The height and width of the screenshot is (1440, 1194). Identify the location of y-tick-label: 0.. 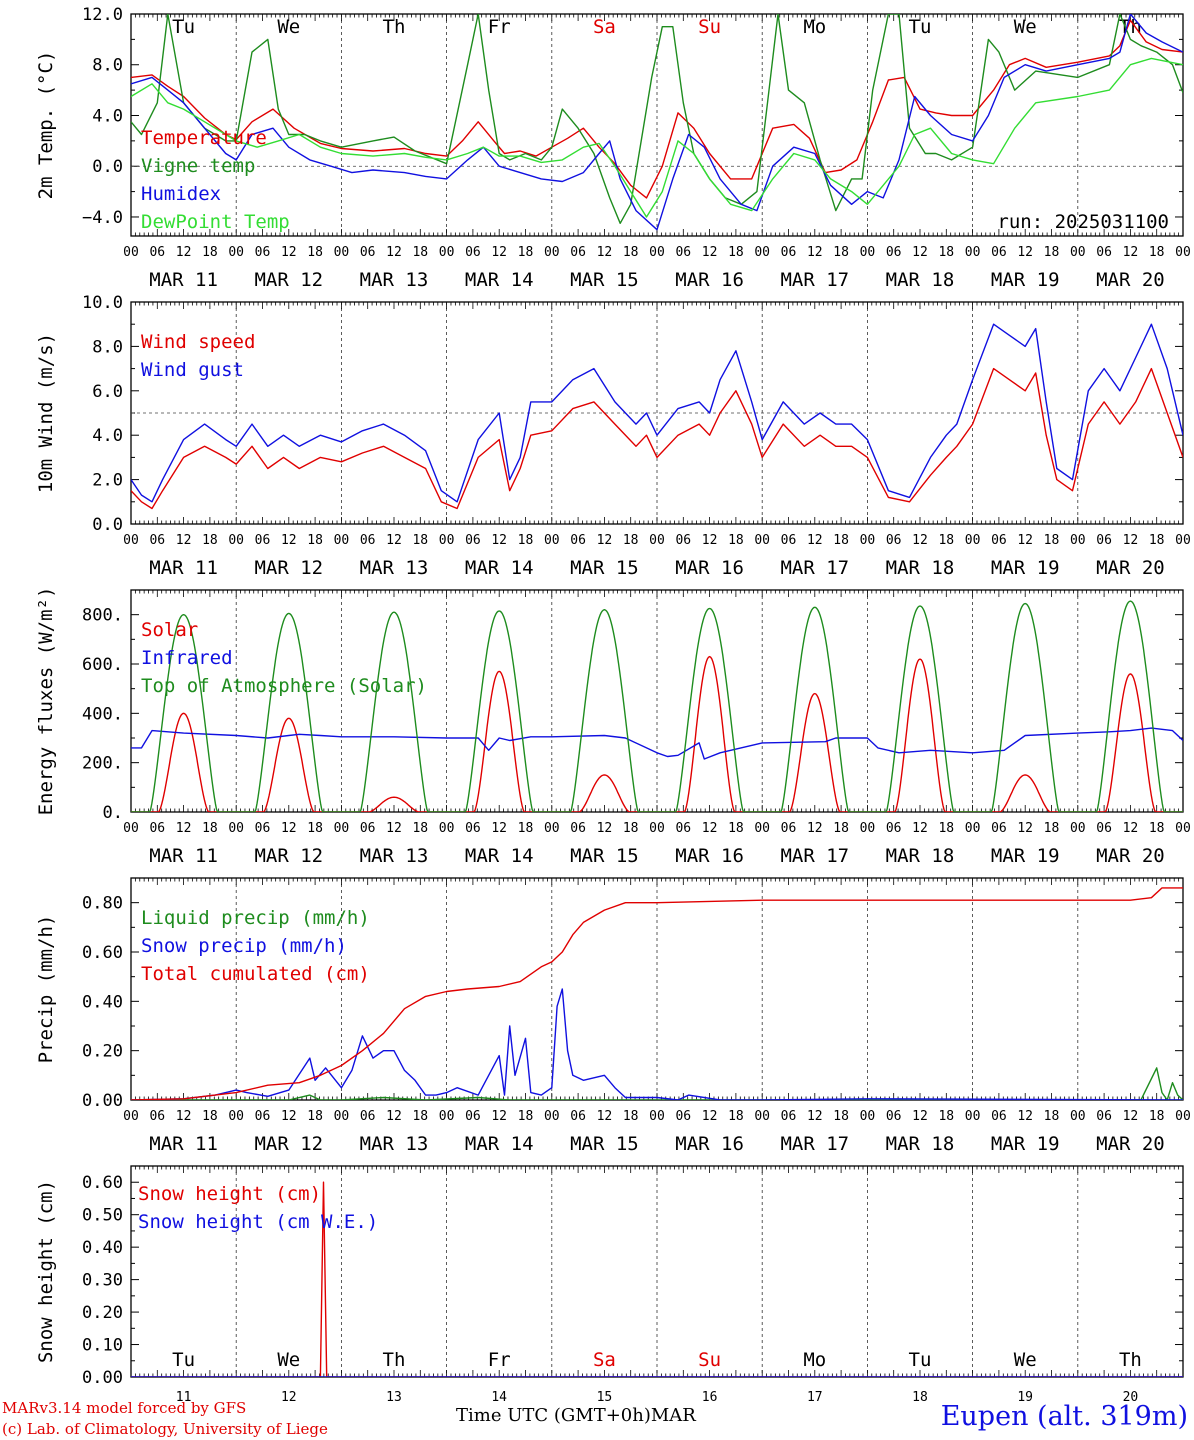
(113, 813).